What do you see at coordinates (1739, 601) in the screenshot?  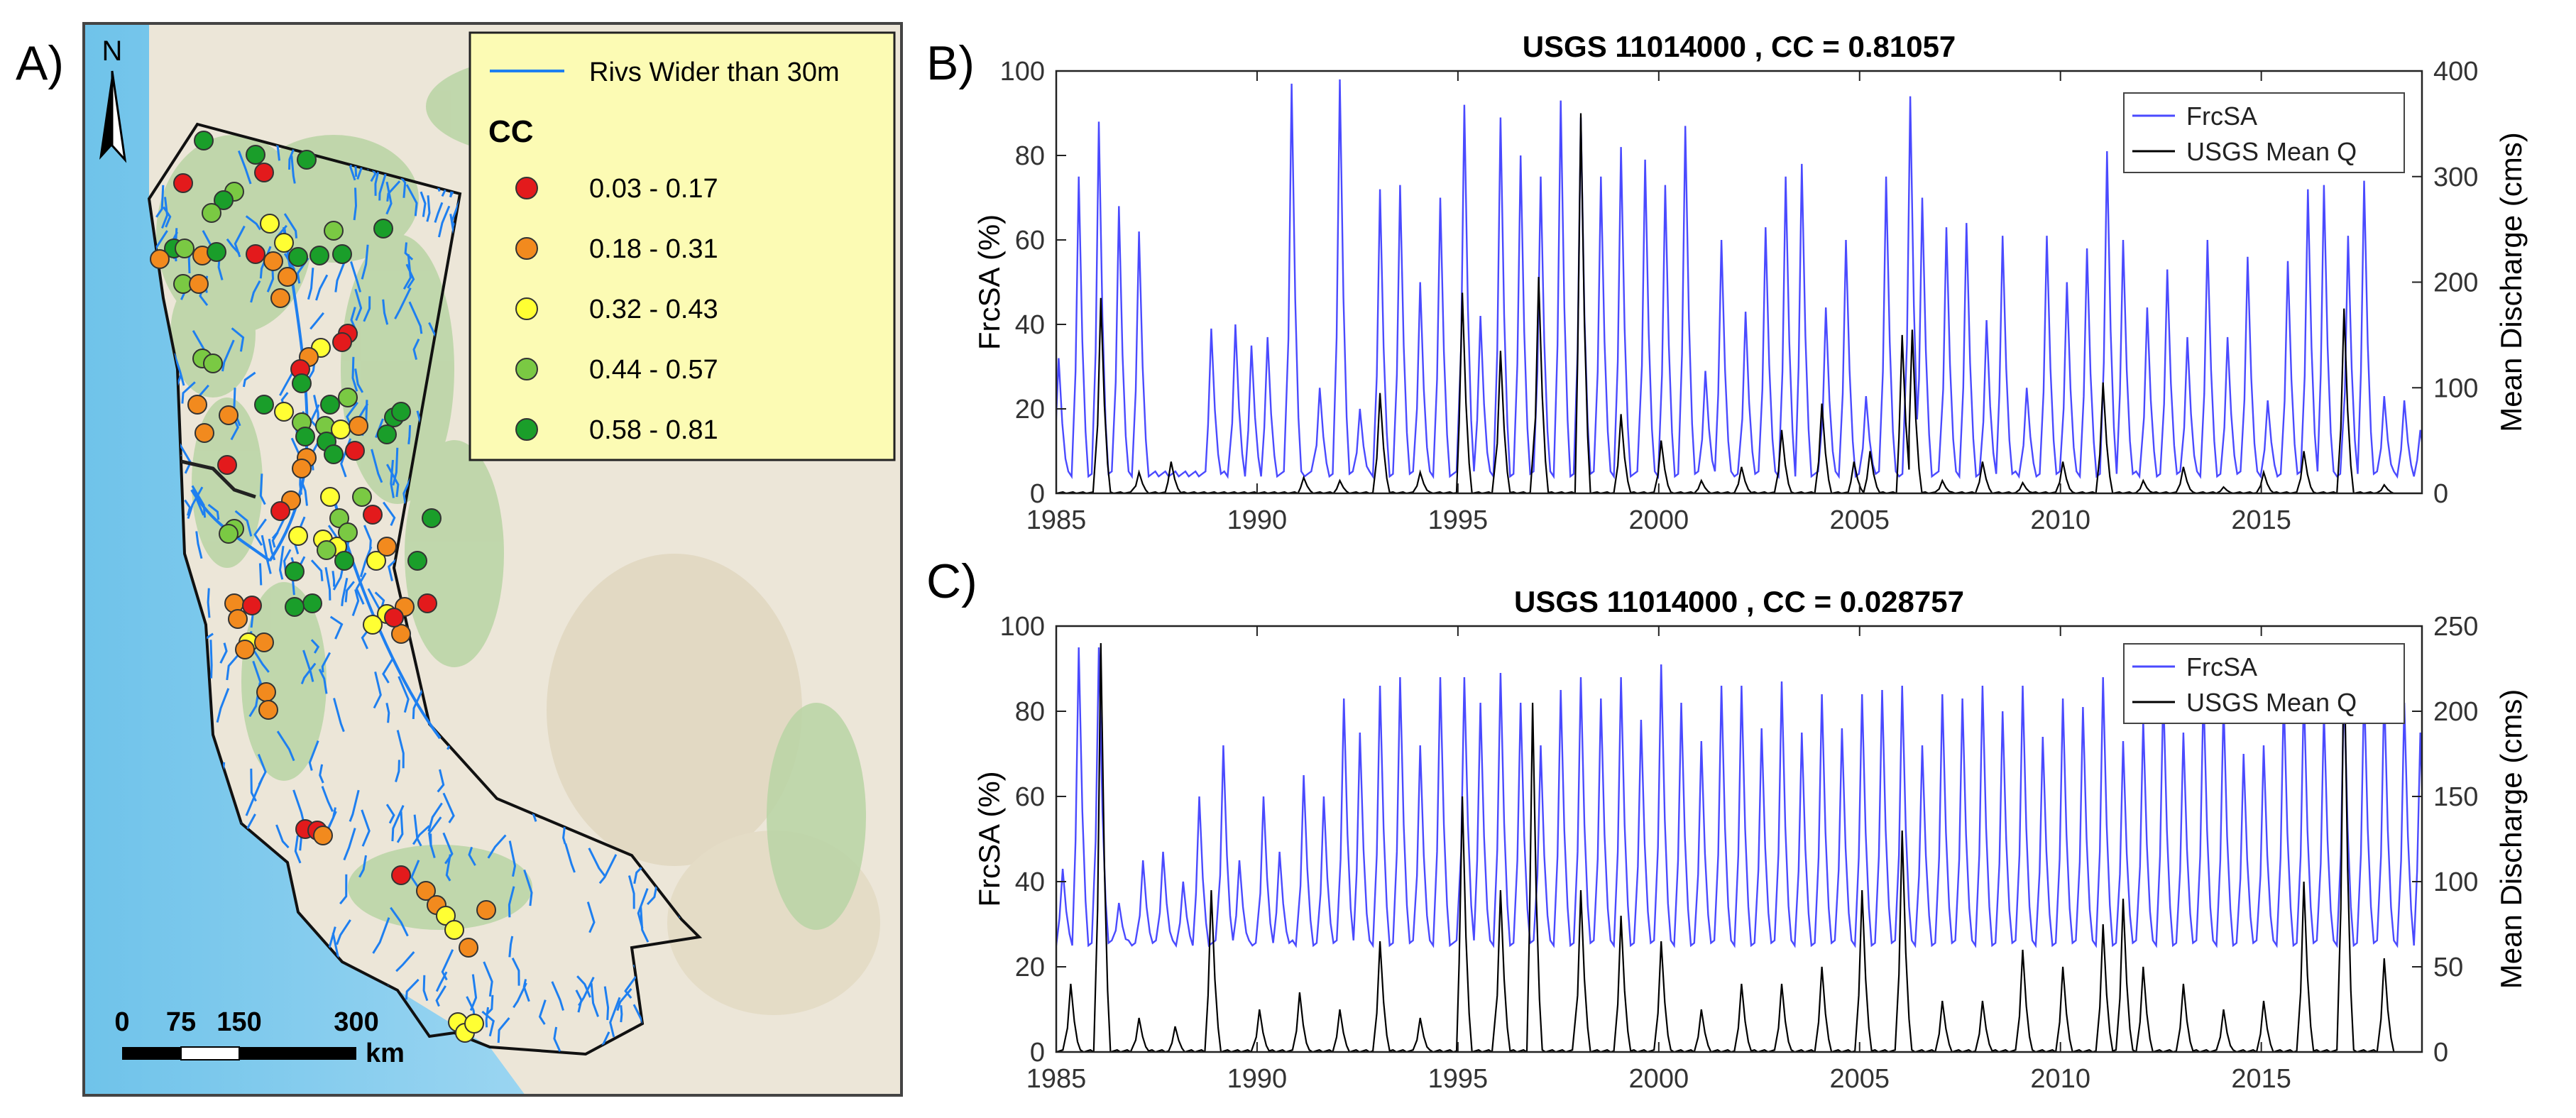 I see `chart-title: USGS 11014000 , CC = 0.028757` at bounding box center [1739, 601].